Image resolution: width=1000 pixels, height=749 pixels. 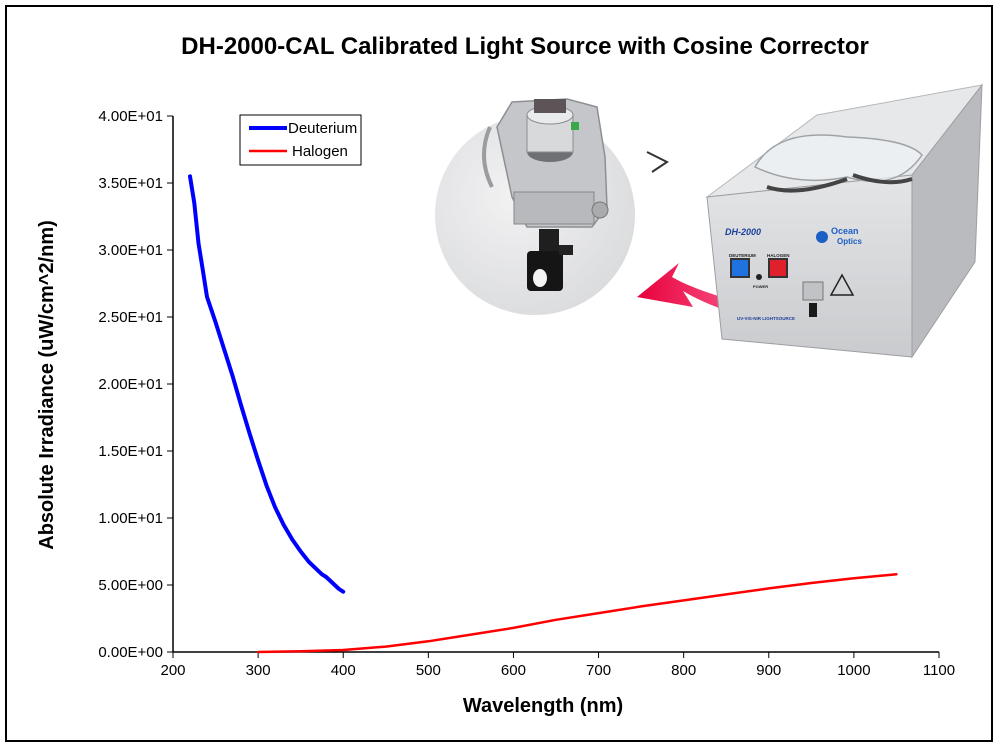 I want to click on y-tick-label: 0.00E+00, so click(x=130, y=652).